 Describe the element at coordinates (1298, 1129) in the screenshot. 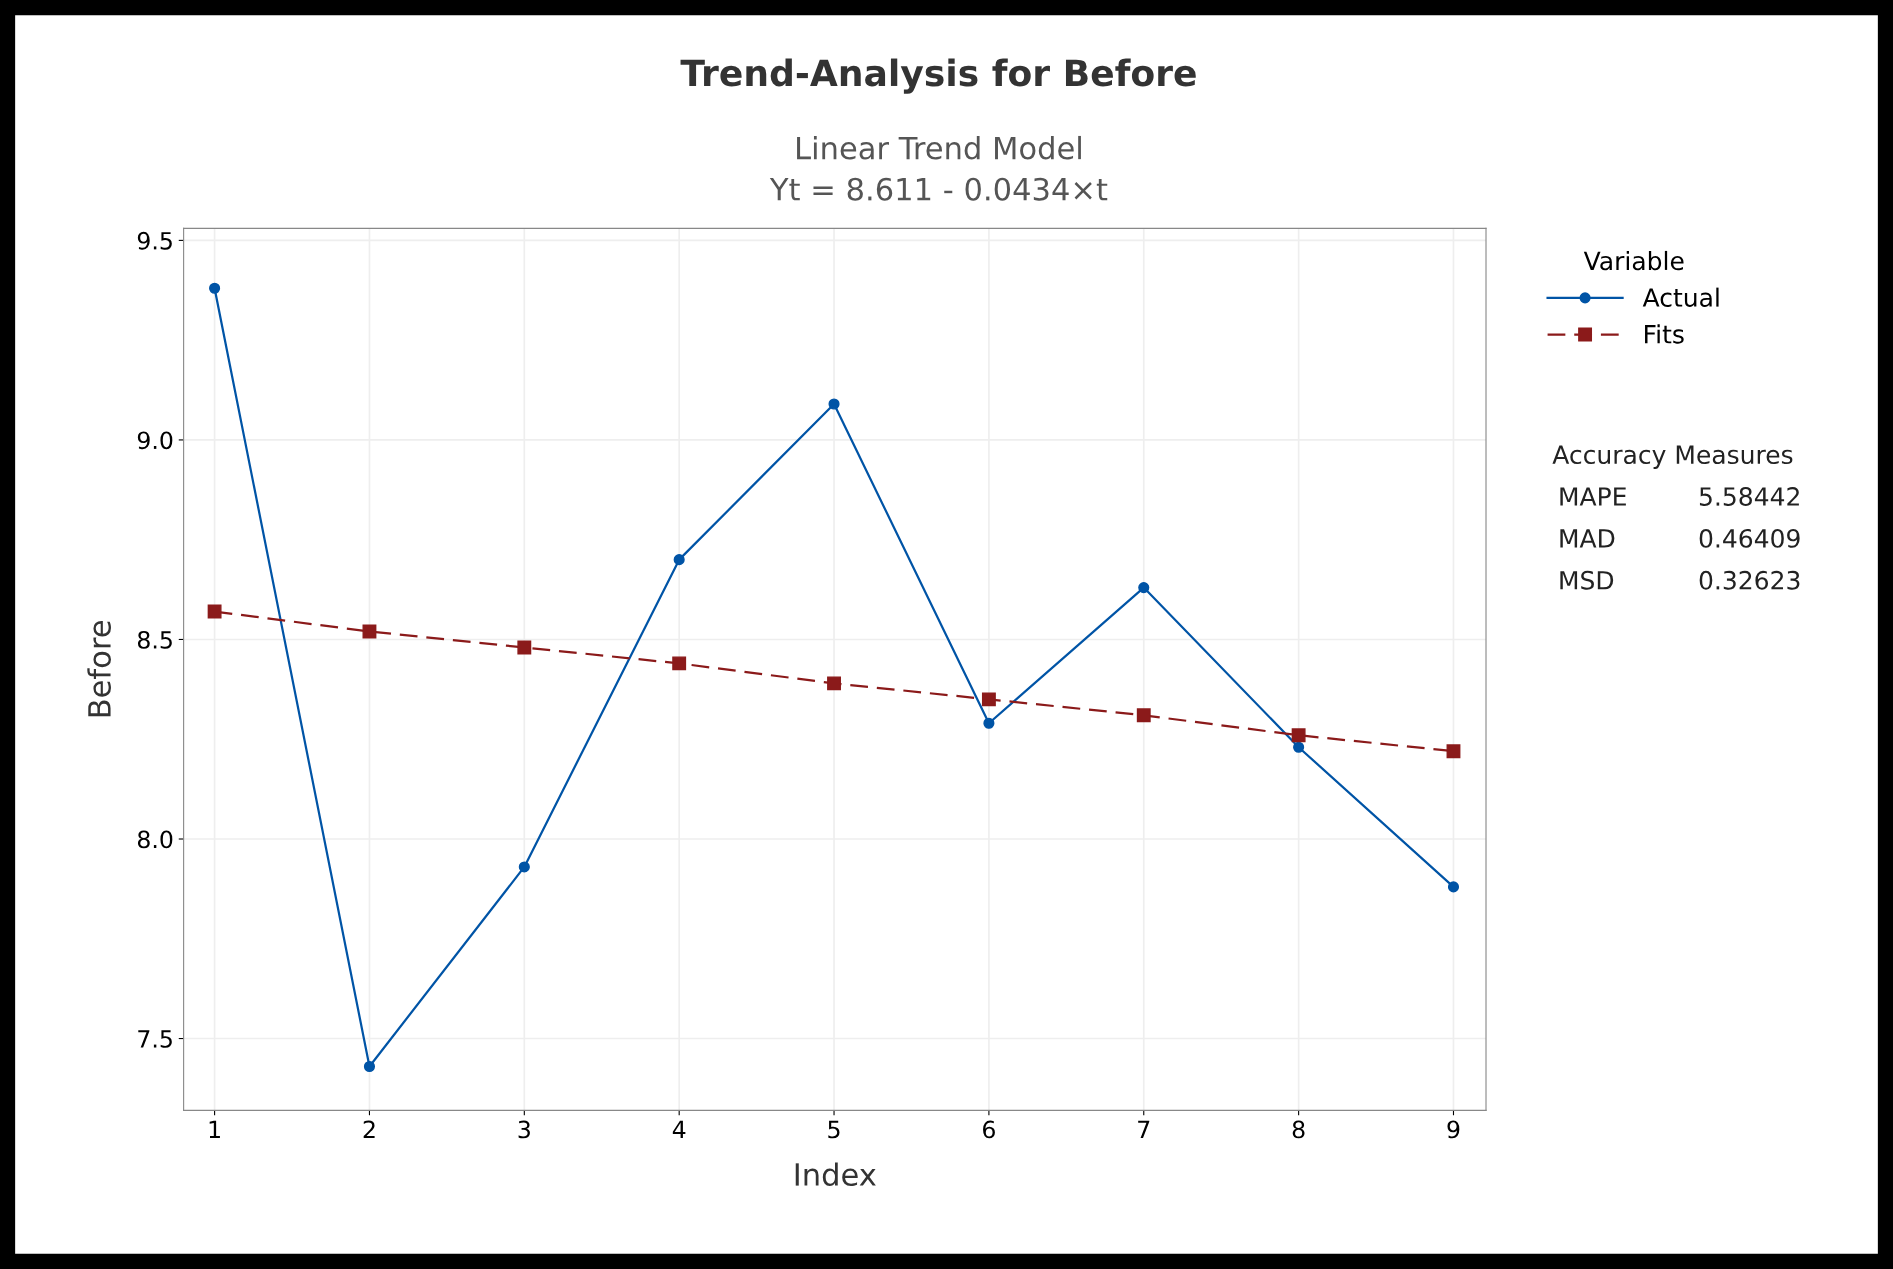

I see `x-tick-label: 8` at that location.